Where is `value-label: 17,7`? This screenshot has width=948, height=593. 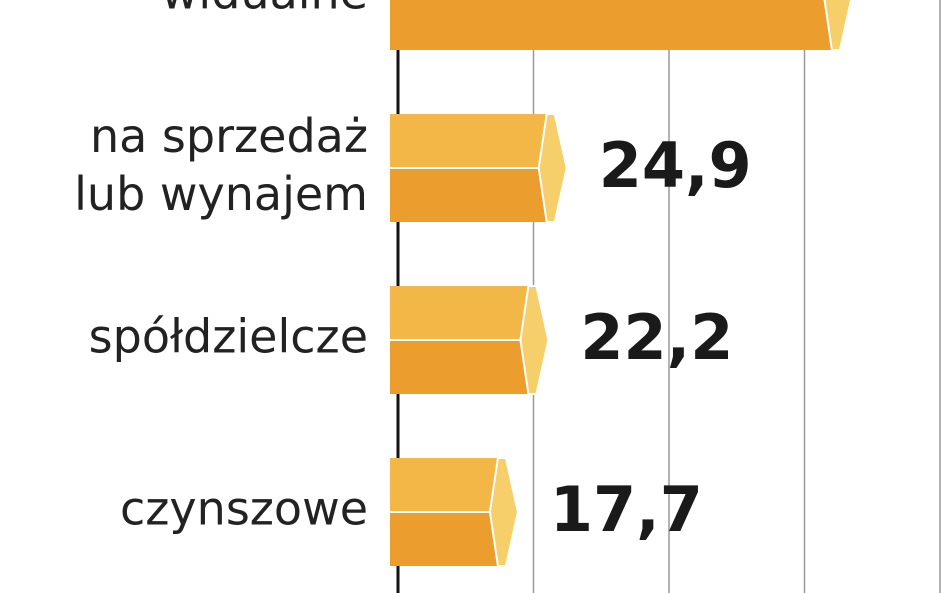 value-label: 17,7 is located at coordinates (626, 509).